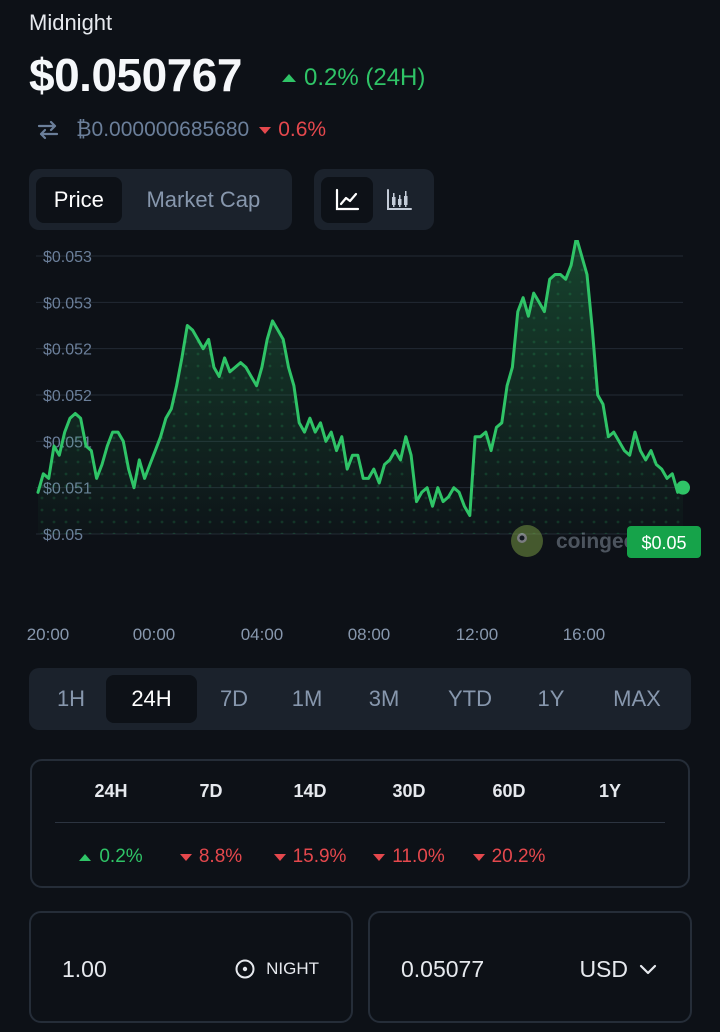 Image resolution: width=720 pixels, height=1032 pixels. Describe the element at coordinates (203, 199) in the screenshot. I see `tab-market-cap: Market Cap` at that location.